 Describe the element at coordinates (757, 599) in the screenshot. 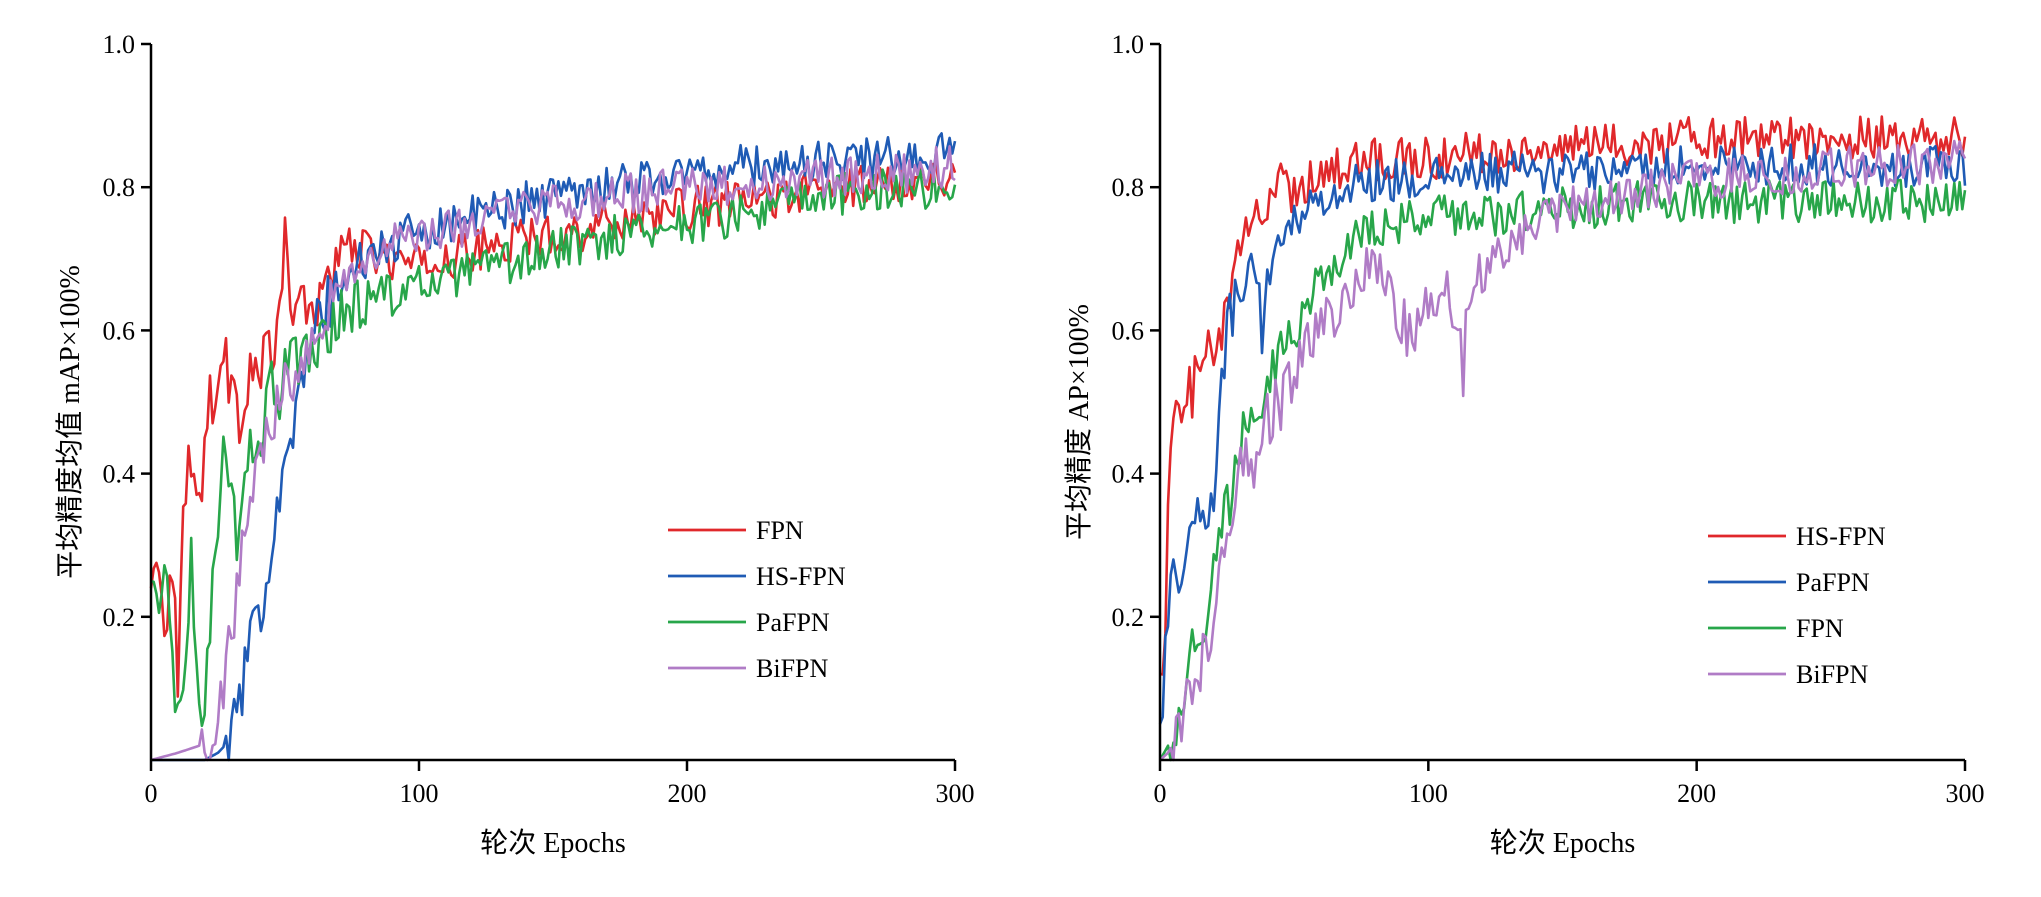

I see `legend: FPN HS-FPN PaFPN BiFPN` at that location.